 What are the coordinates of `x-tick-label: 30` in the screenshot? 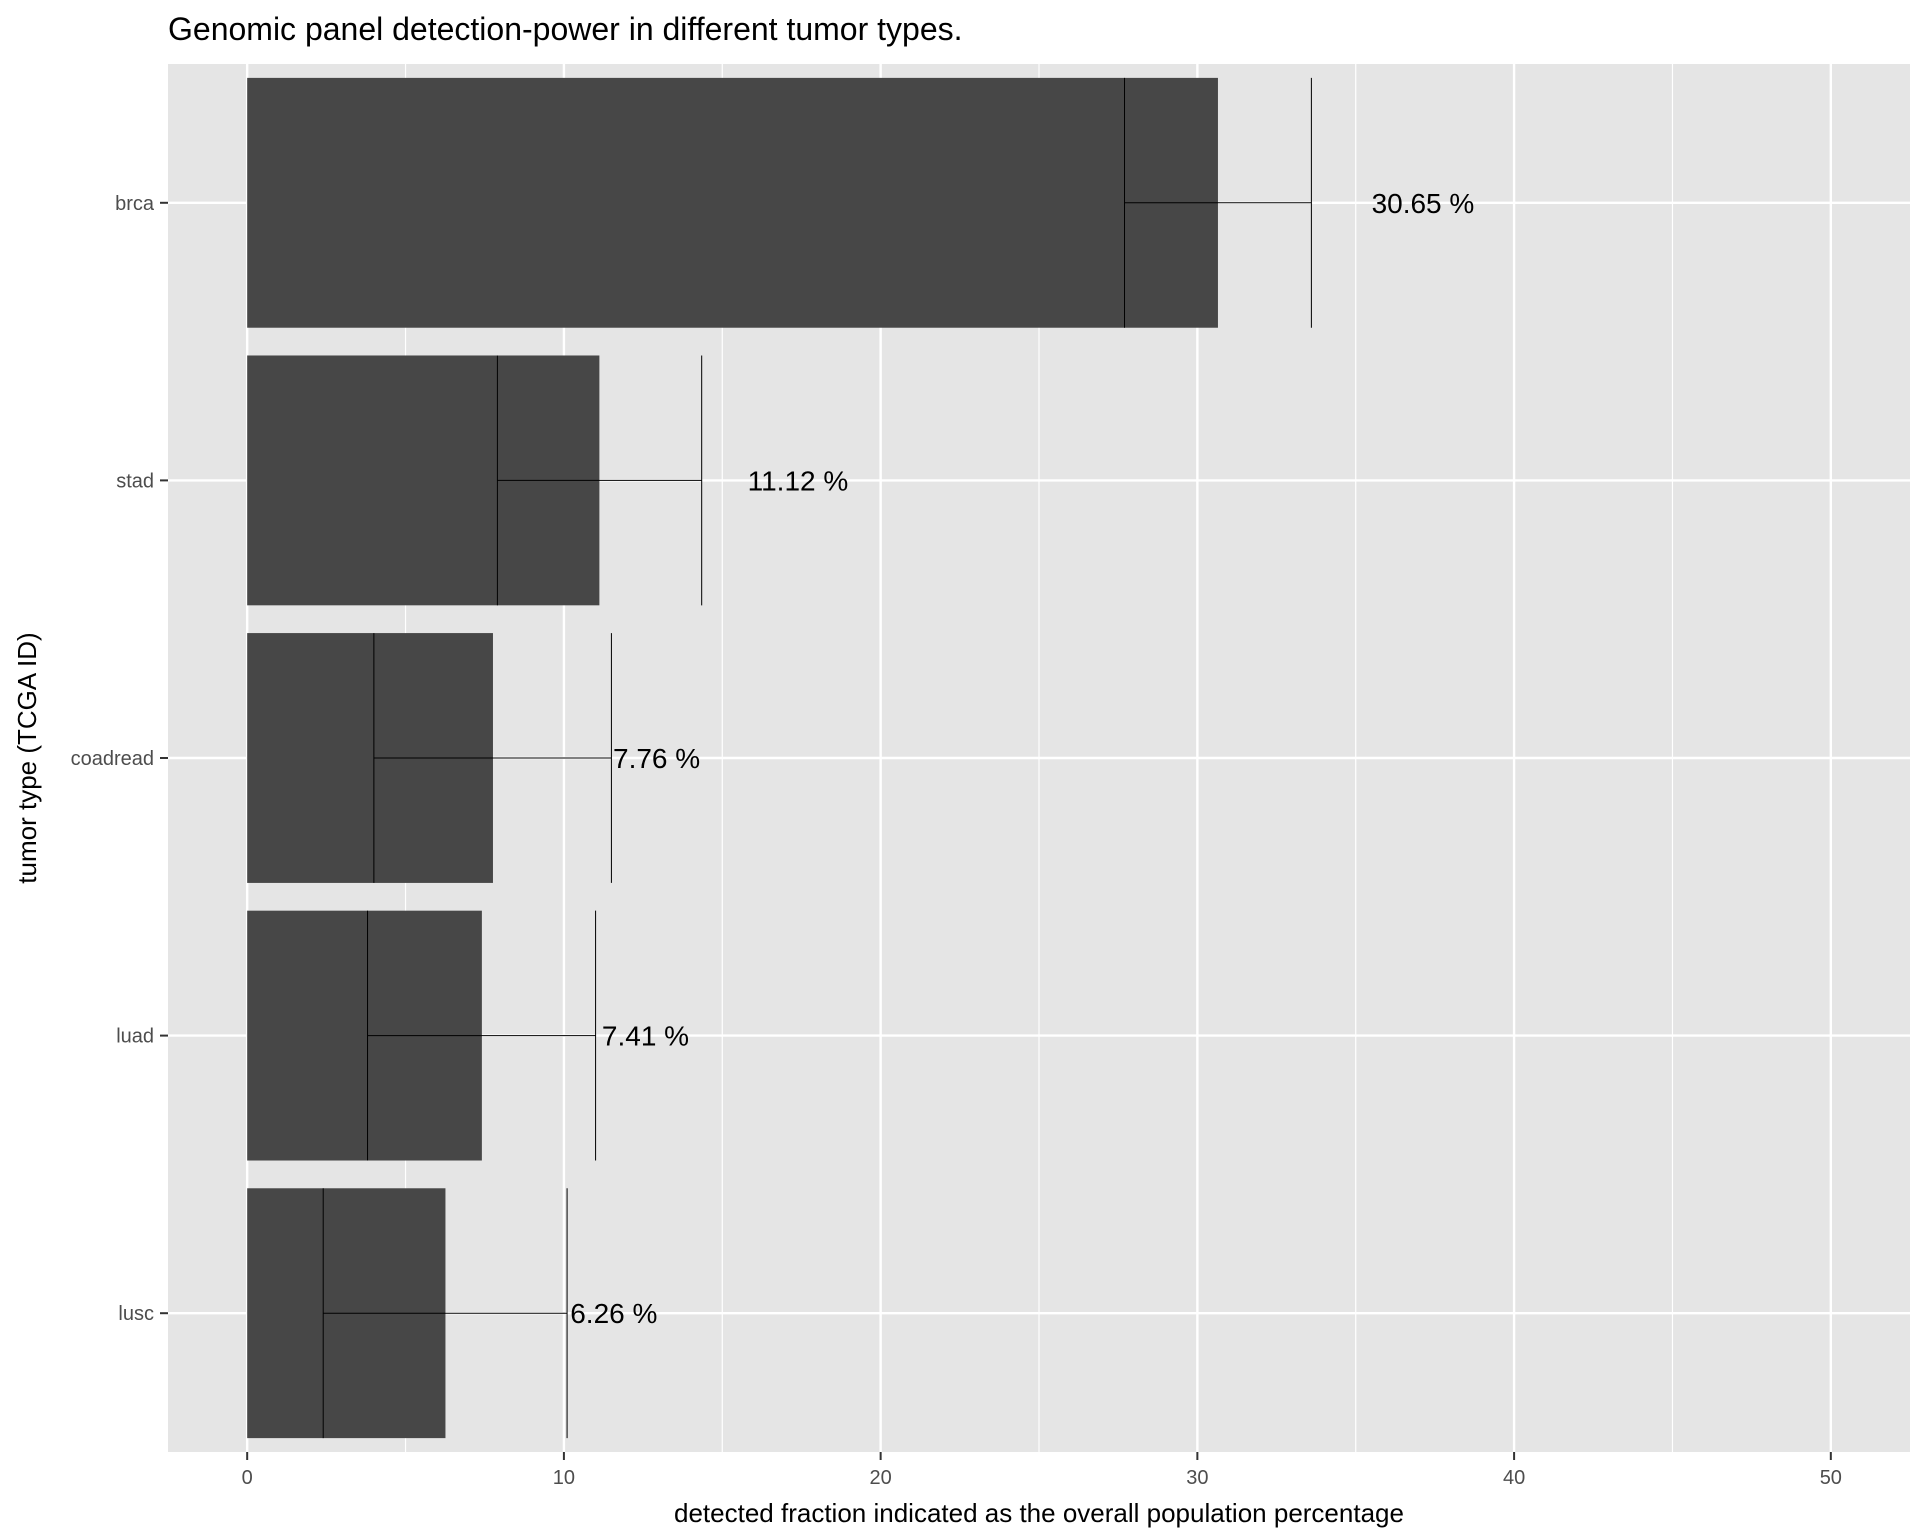 It's located at (1197, 1478).